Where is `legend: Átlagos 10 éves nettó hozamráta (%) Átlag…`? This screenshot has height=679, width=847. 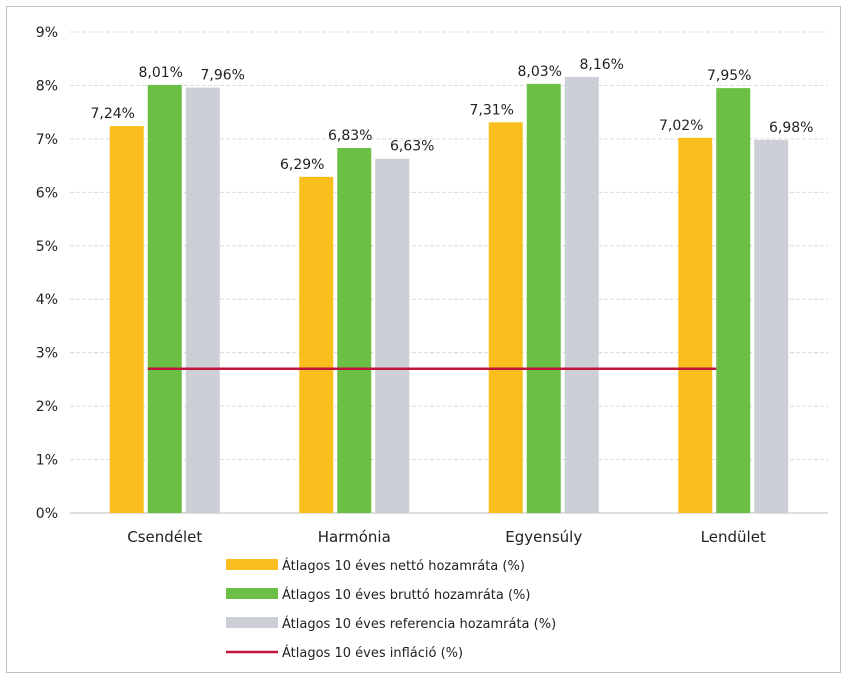
legend: Átlagos 10 éves nettó hozamráta (%) Átlag… is located at coordinates (391, 609).